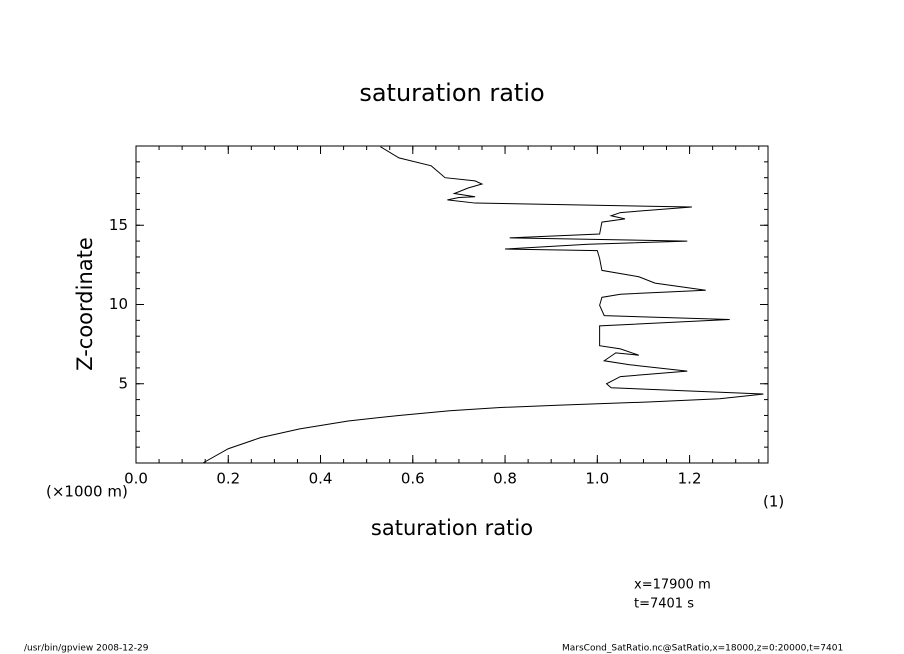  I want to click on y-tick-label: 5, so click(123, 383).